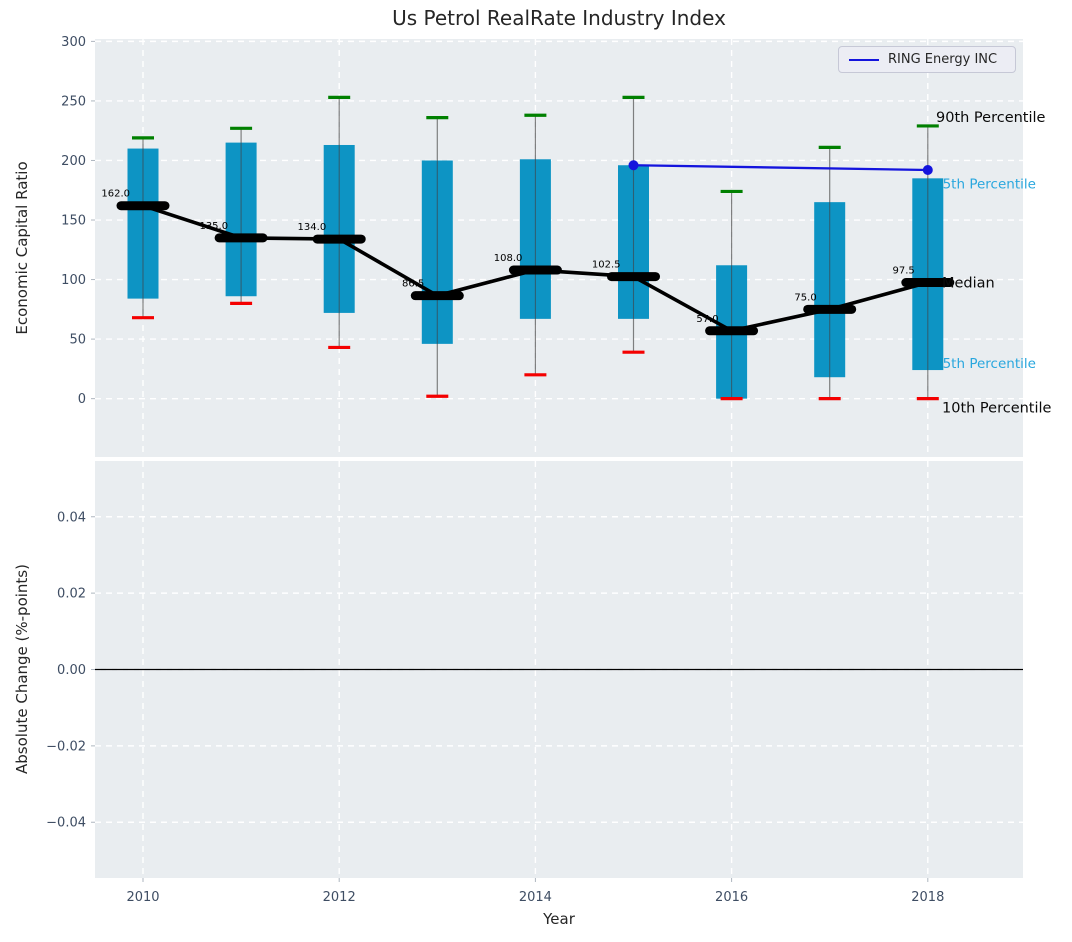  Describe the element at coordinates (66, 823) in the screenshot. I see `ytick-label-bottom: −0.04` at that location.